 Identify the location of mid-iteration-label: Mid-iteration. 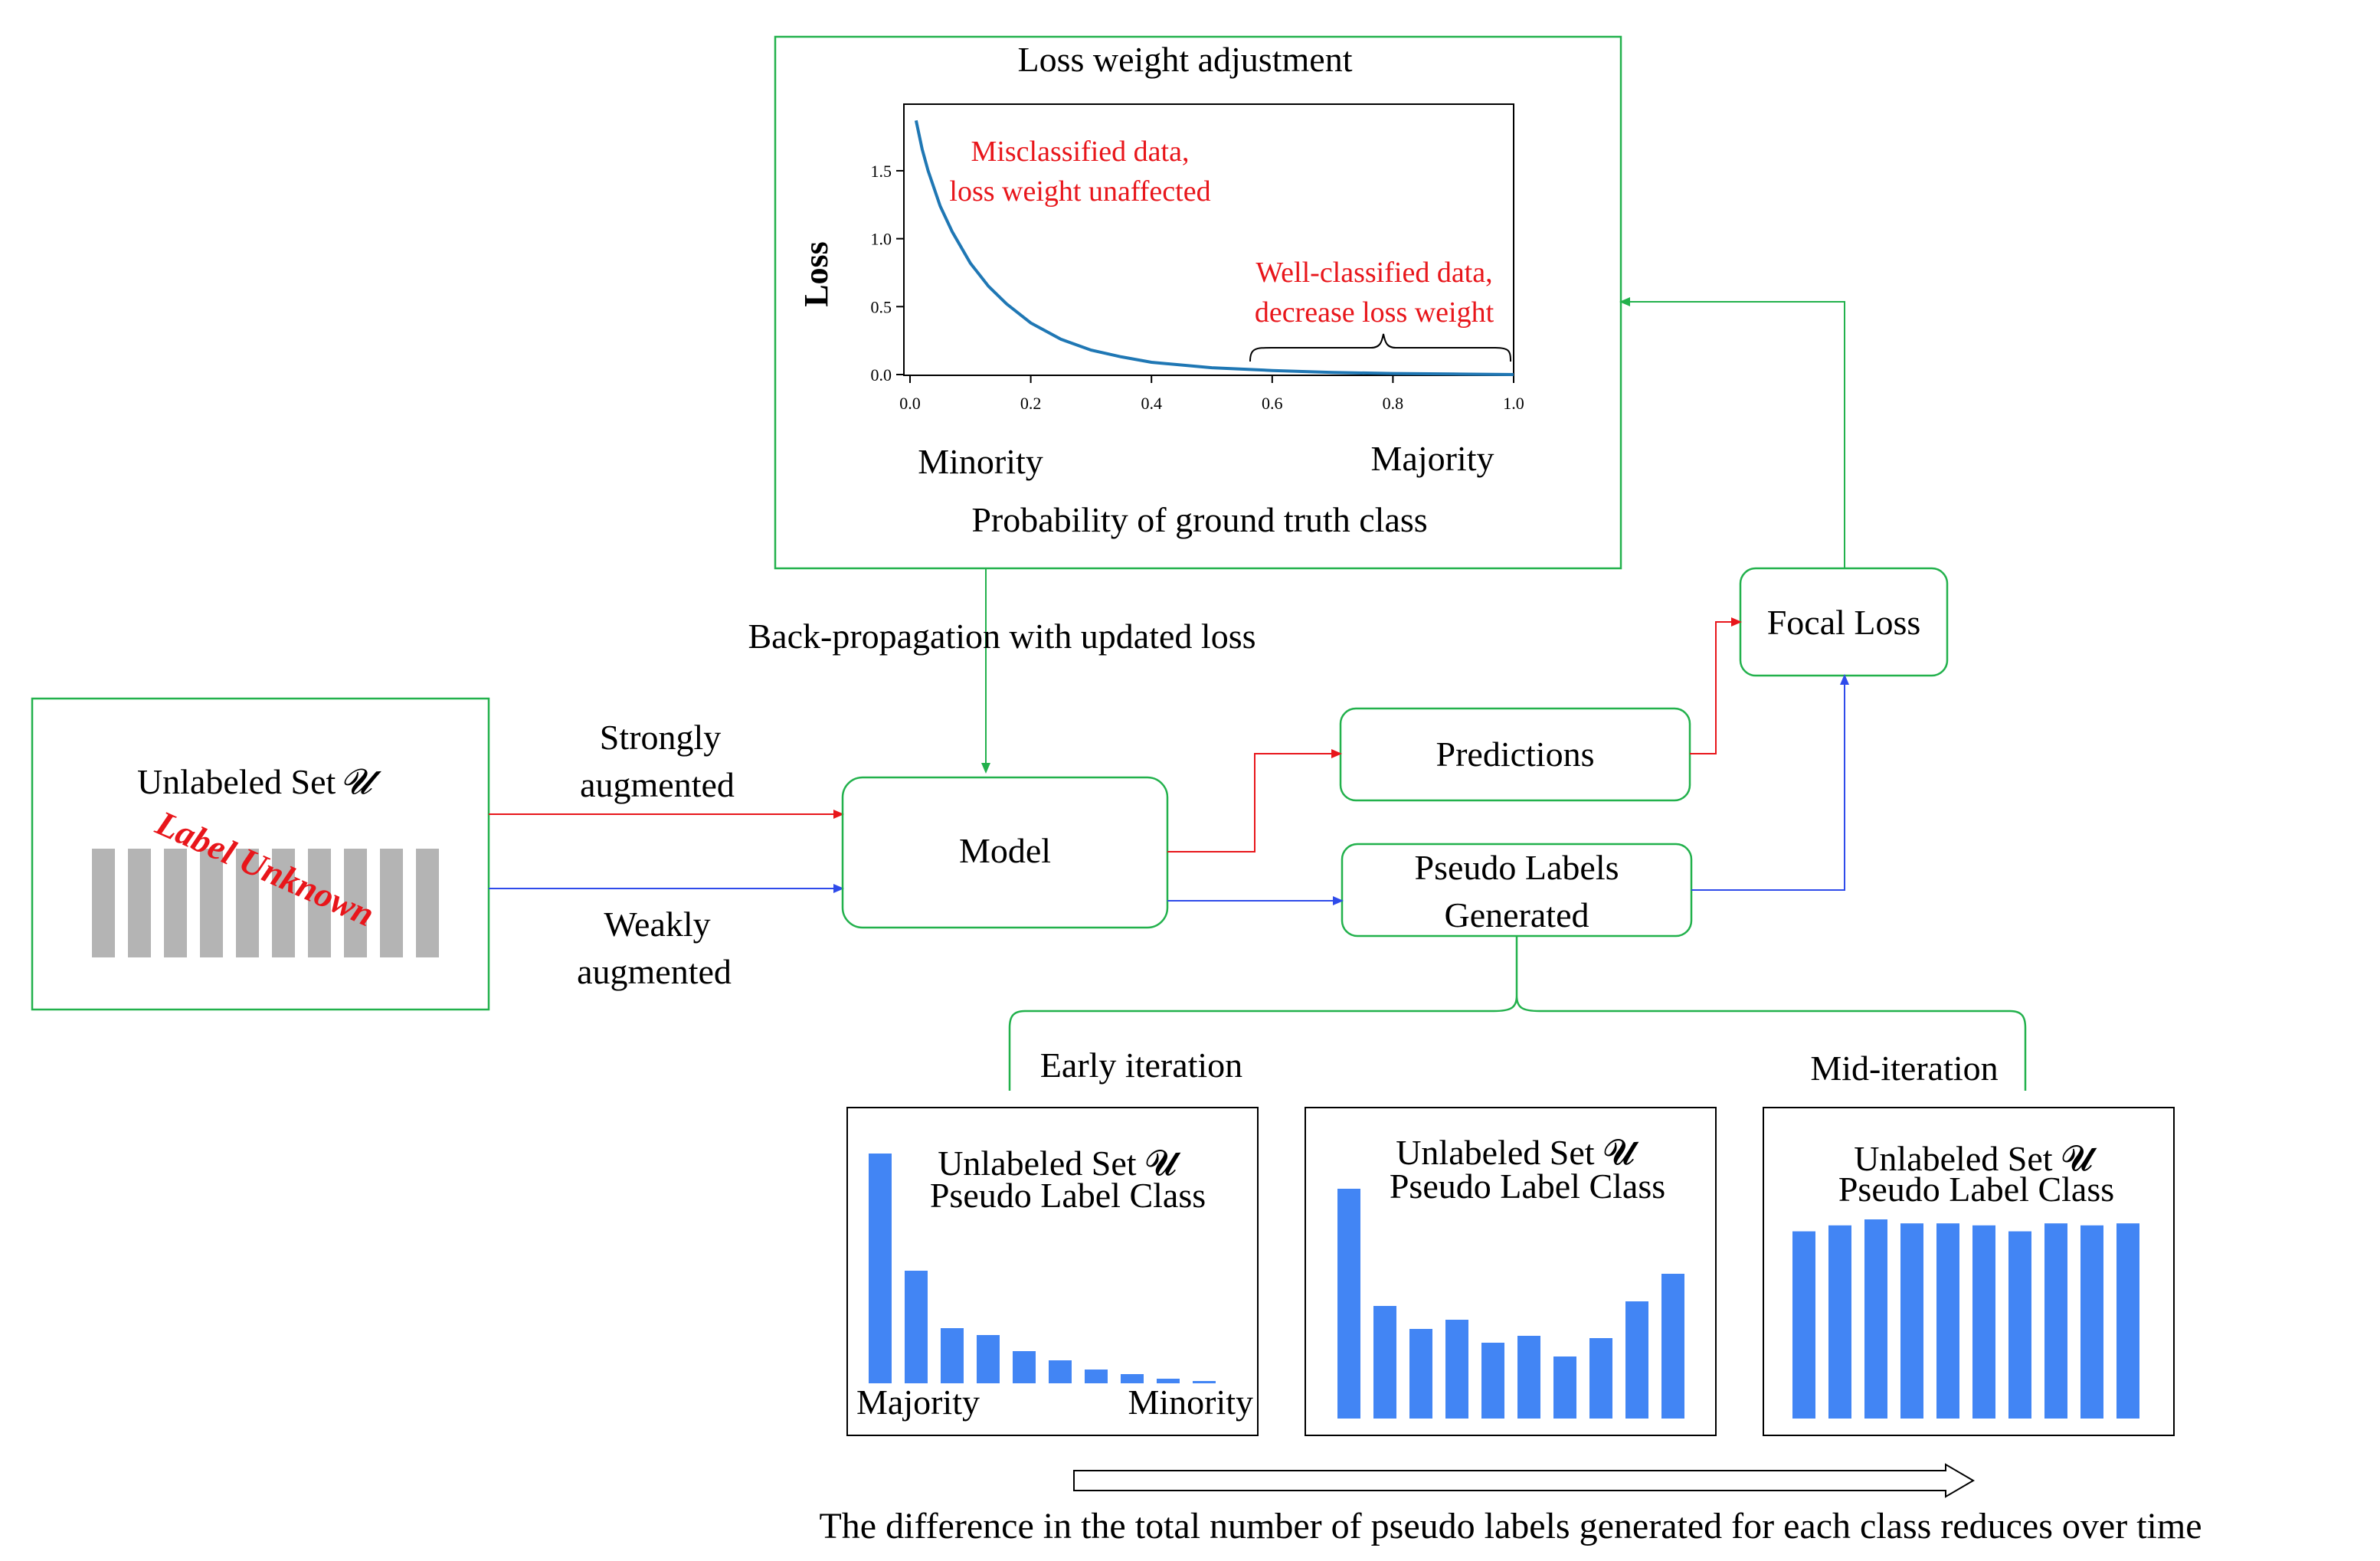
(1904, 1069).